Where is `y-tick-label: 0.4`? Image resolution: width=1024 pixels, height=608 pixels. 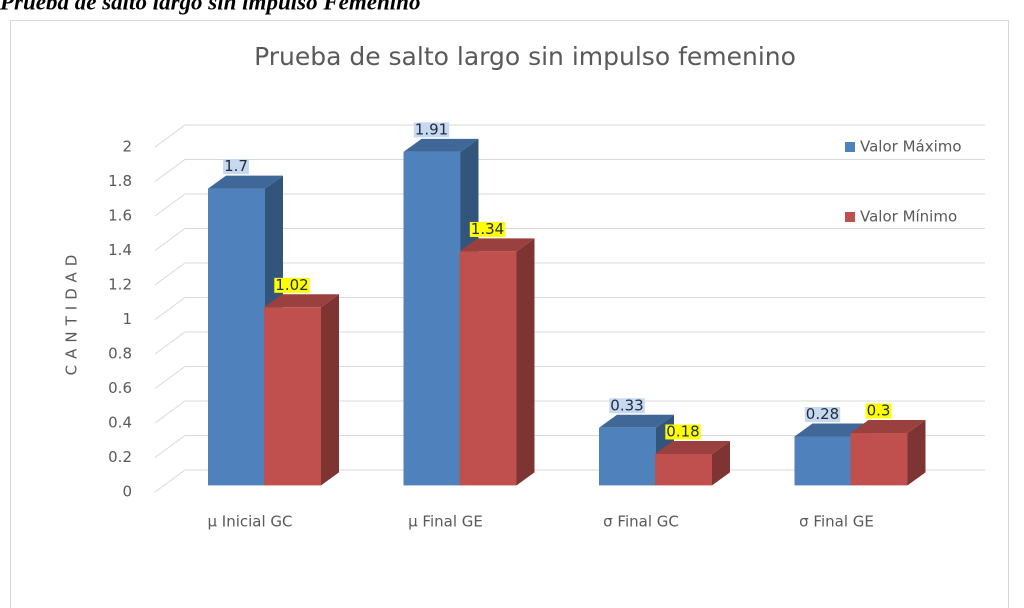
y-tick-label: 0.4 is located at coordinates (120, 423).